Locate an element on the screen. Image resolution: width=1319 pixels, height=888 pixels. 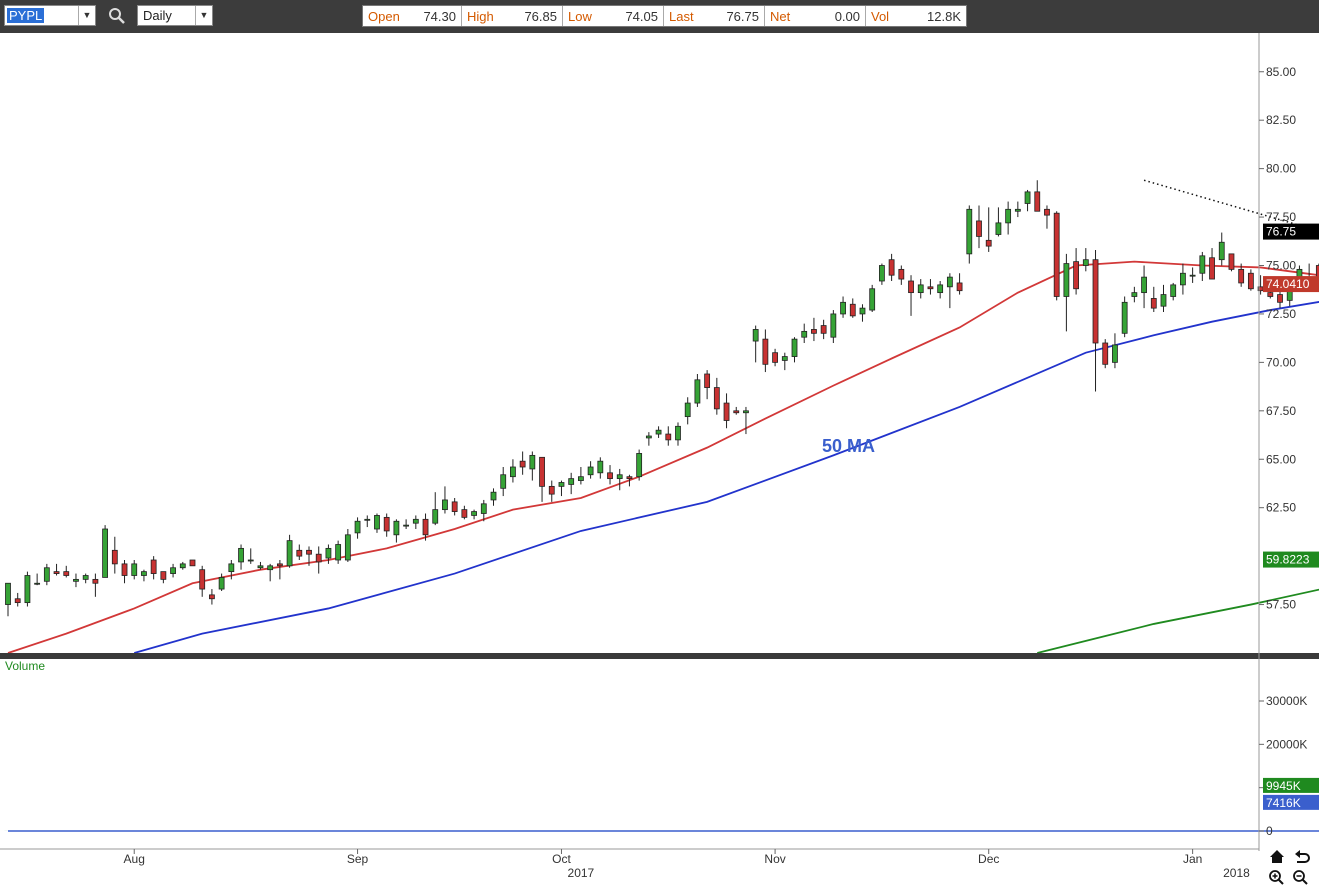
y-tick-label: 62.50 is located at coordinates (1281, 508).